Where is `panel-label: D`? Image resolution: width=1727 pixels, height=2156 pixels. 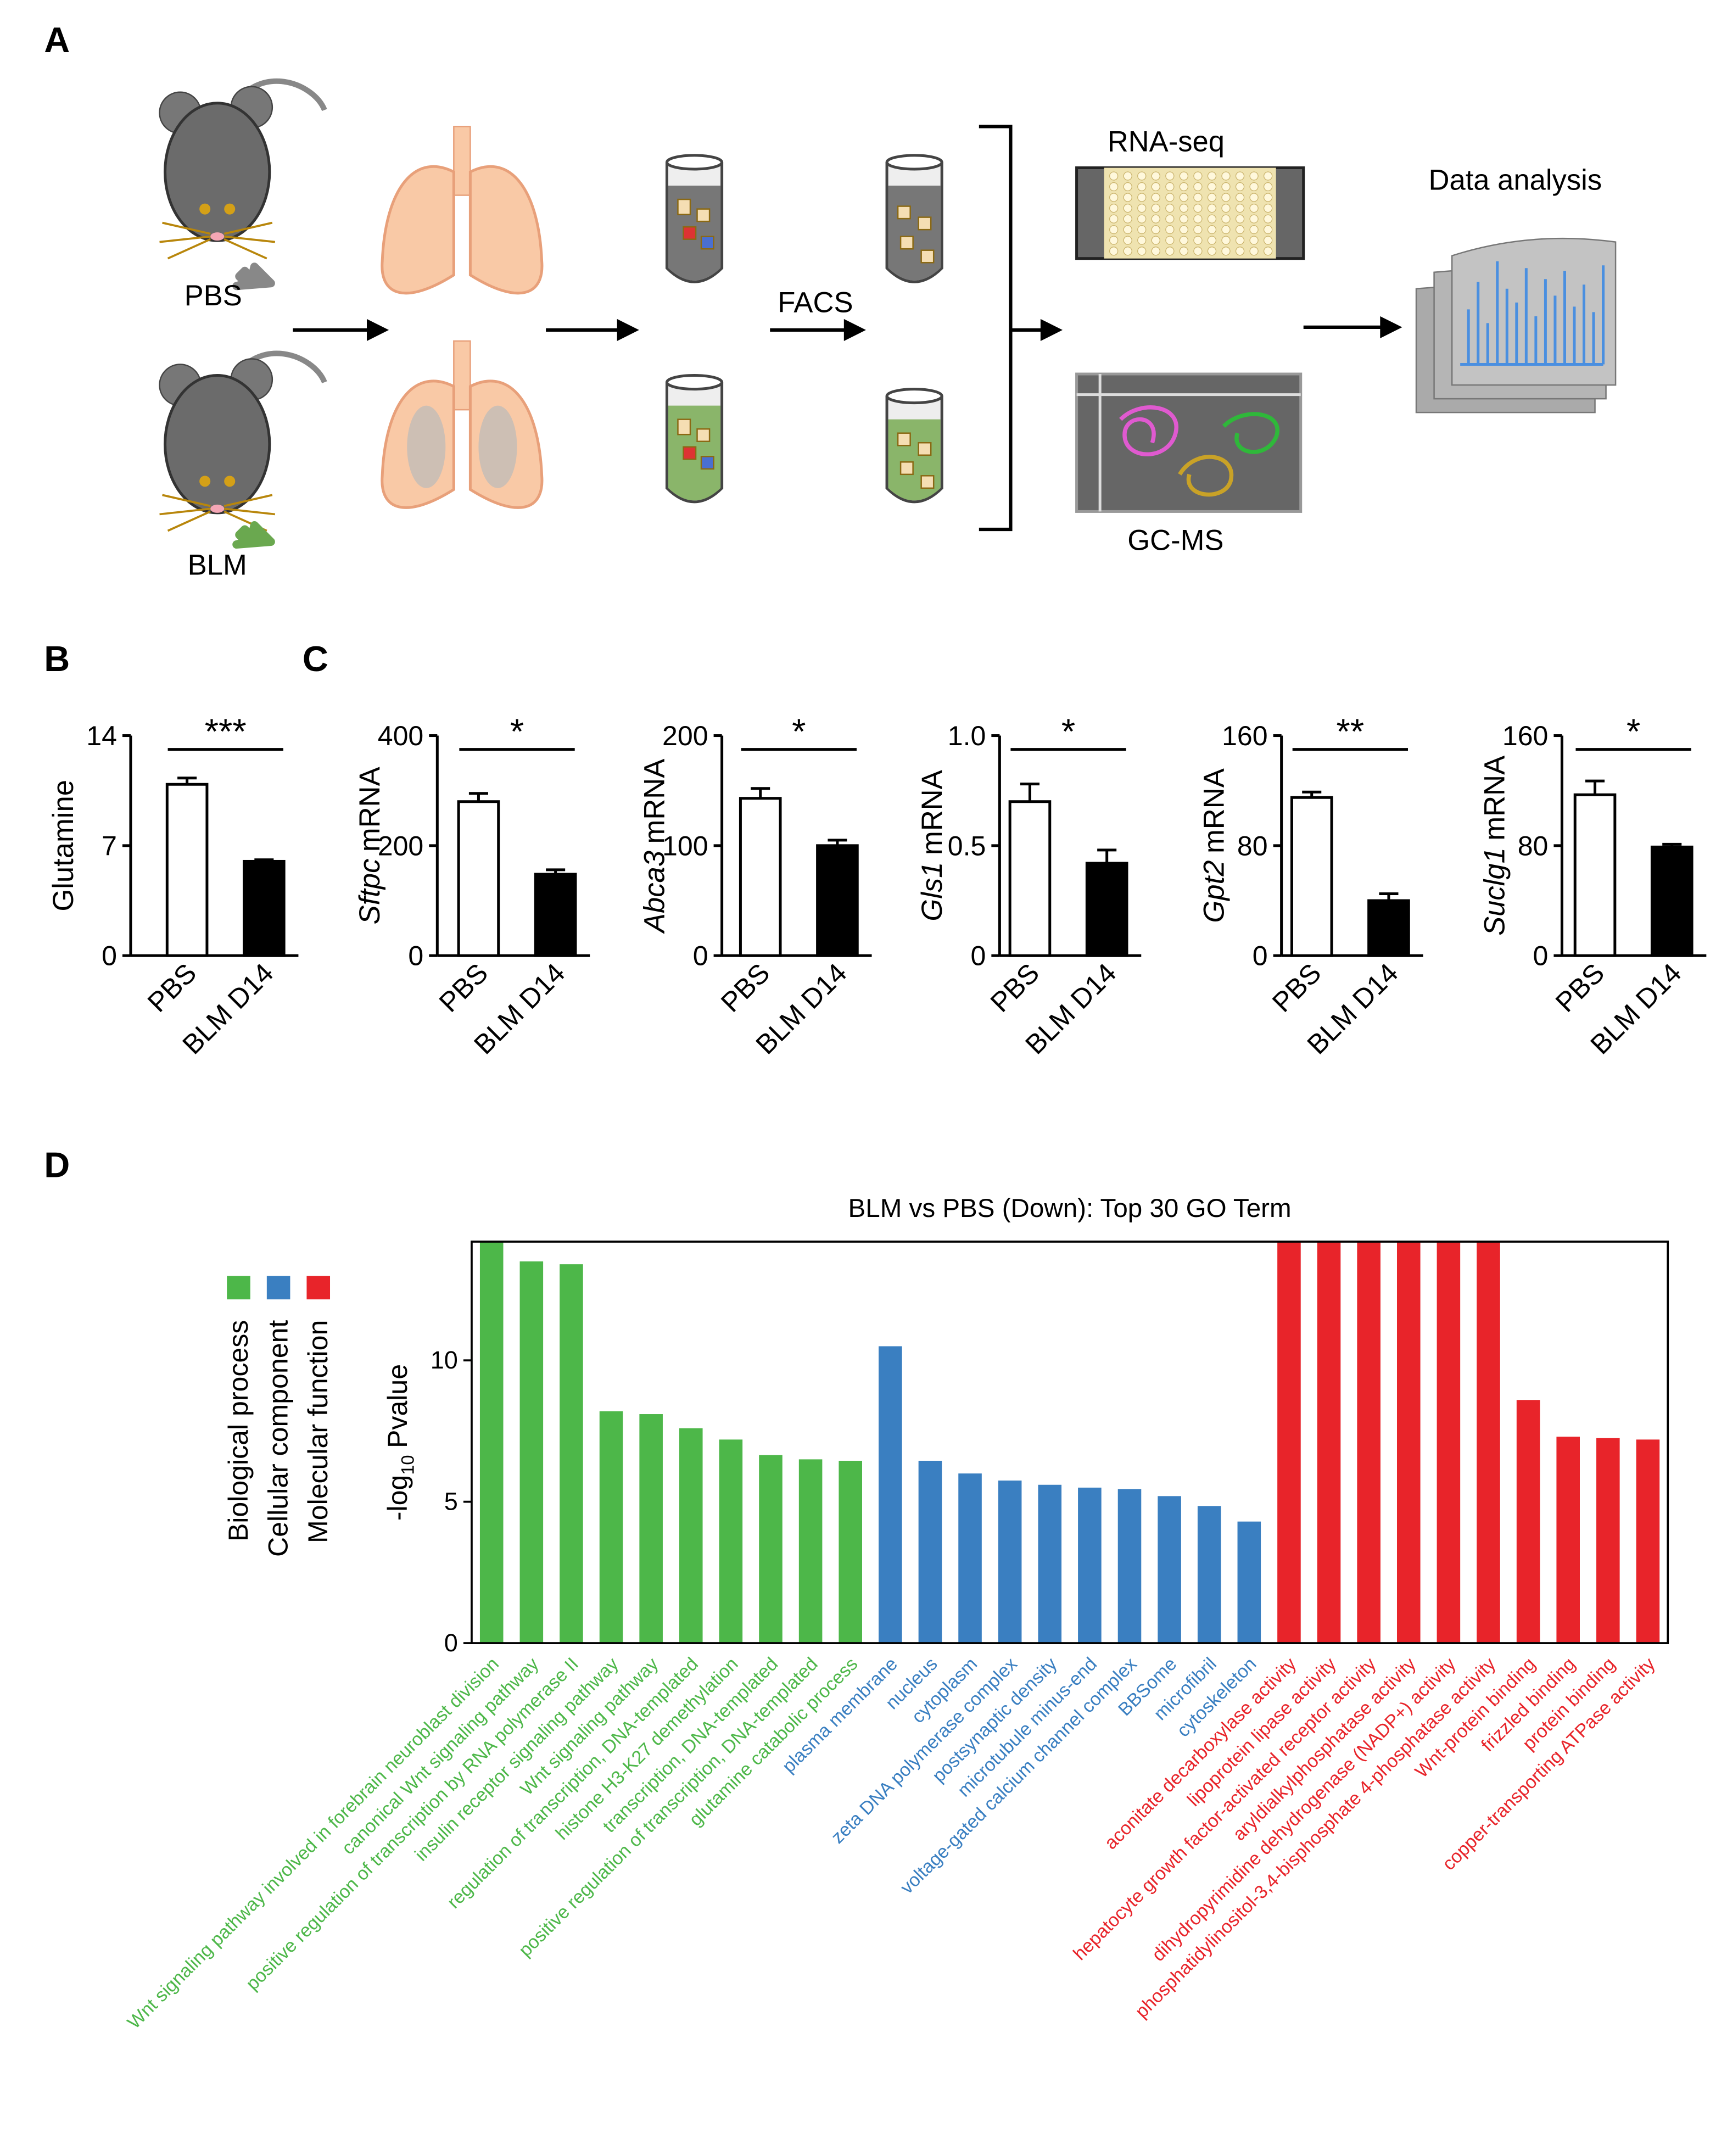 panel-label: D is located at coordinates (57, 1164).